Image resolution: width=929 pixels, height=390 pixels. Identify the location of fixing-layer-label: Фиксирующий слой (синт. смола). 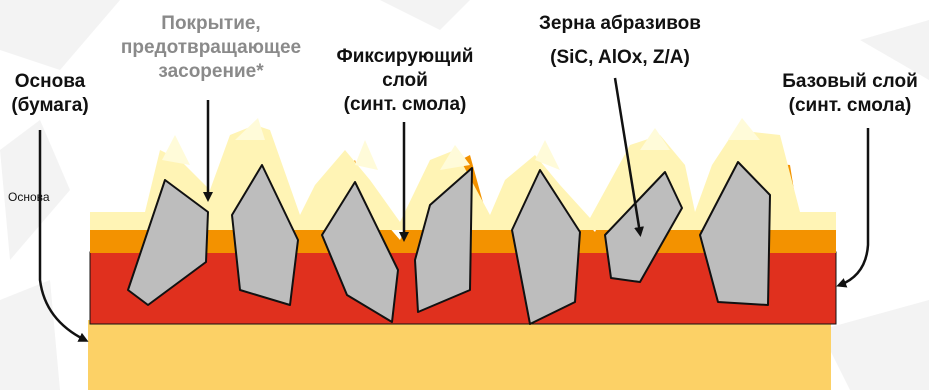
(405, 81).